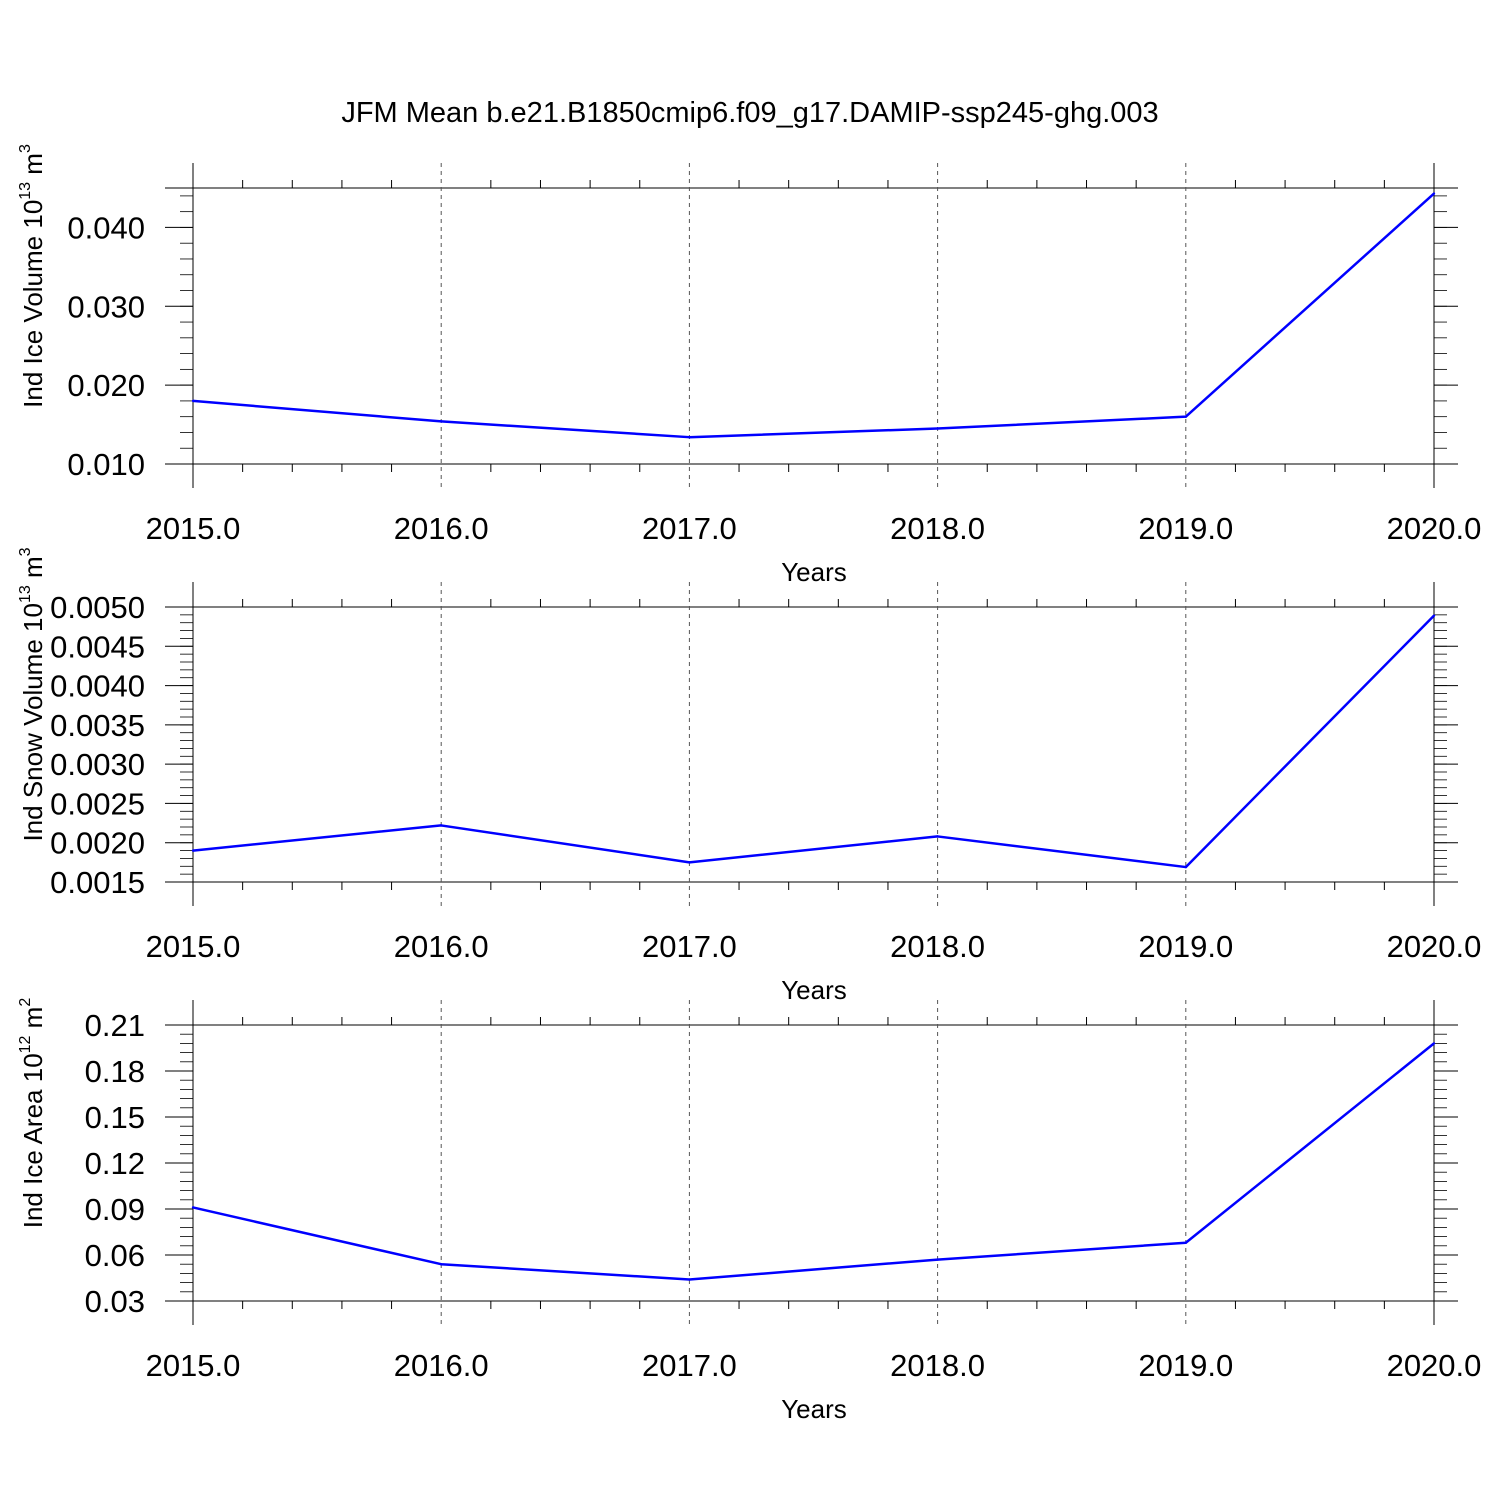 The height and width of the screenshot is (1500, 1500). Describe the element at coordinates (97, 843) in the screenshot. I see `y-tick-label: 0.0020` at that location.